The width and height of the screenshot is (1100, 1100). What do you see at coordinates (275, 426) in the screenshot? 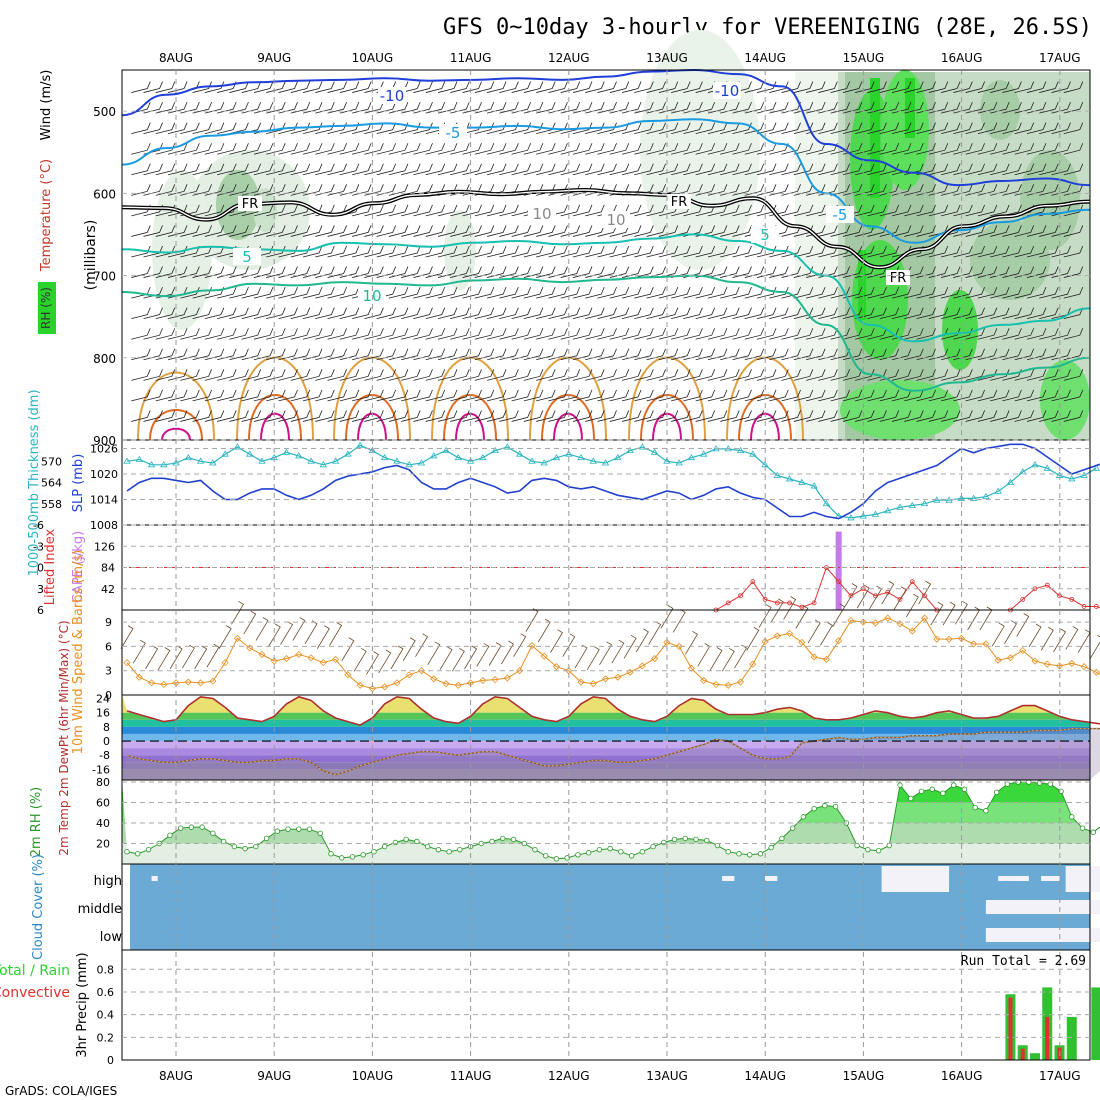
I see `temp-contour-warm` at bounding box center [275, 426].